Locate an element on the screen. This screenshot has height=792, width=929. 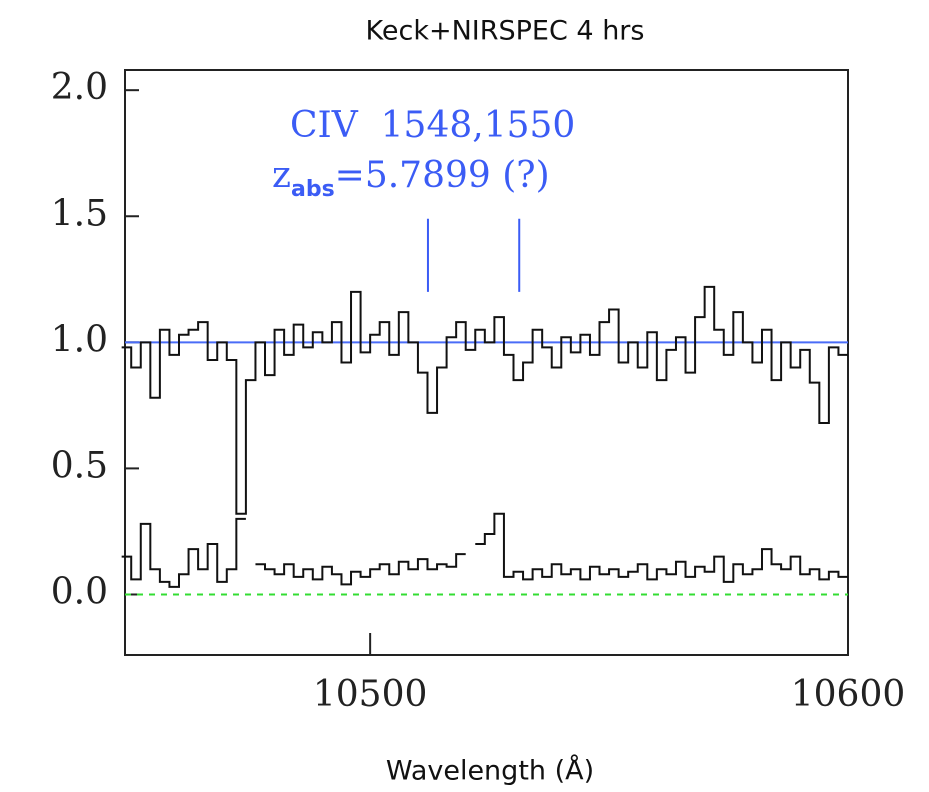
annotation-subscript: abs is located at coordinates (313, 189).